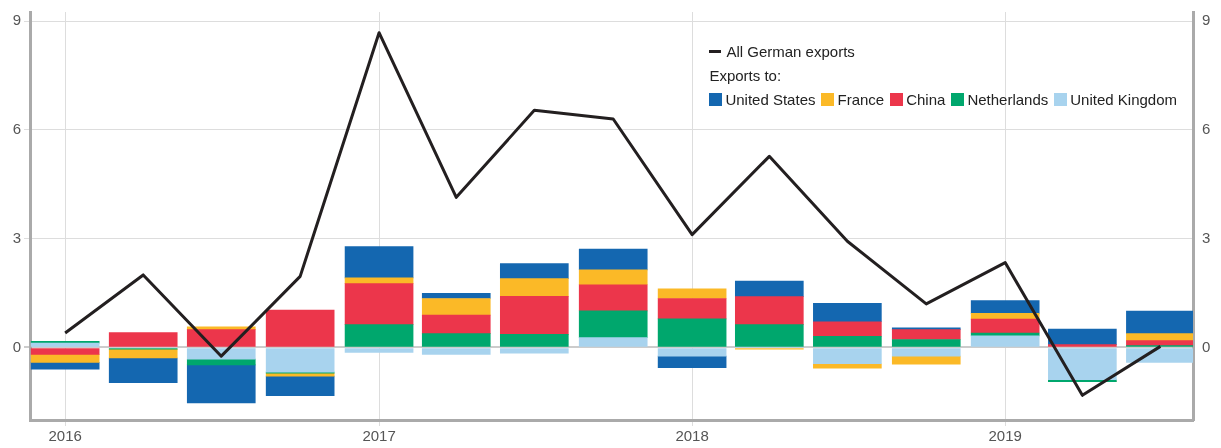 The image size is (1221, 448). What do you see at coordinates (1008, 99) in the screenshot?
I see `legend-label: Netherlands` at bounding box center [1008, 99].